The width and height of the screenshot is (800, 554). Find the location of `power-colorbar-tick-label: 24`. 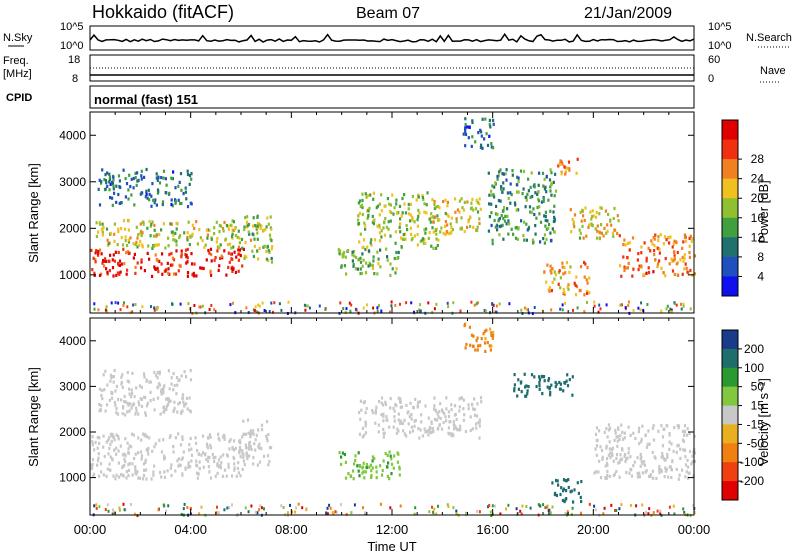

power-colorbar-tick-label: 24 is located at coordinates (758, 179).